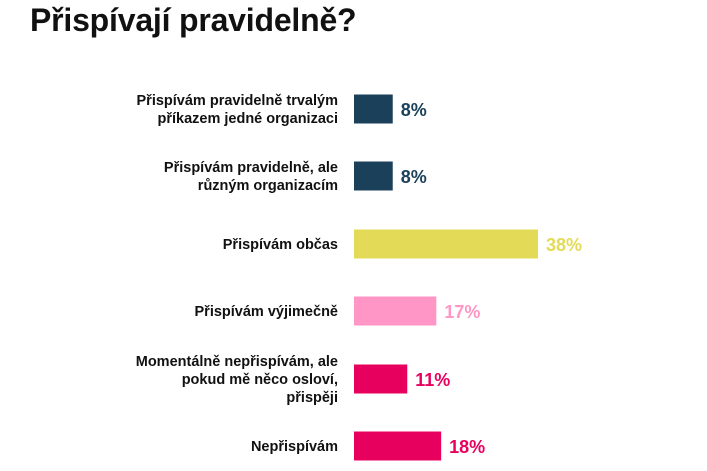 This screenshot has width=707, height=471. What do you see at coordinates (432, 380) in the screenshot?
I see `value-label-4: 11%` at bounding box center [432, 380].